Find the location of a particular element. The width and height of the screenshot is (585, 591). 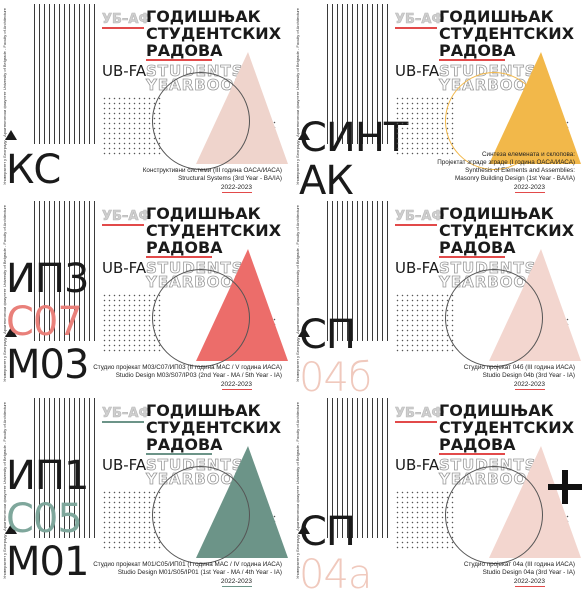

course-code-line: КС is located at coordinates (33, 170).